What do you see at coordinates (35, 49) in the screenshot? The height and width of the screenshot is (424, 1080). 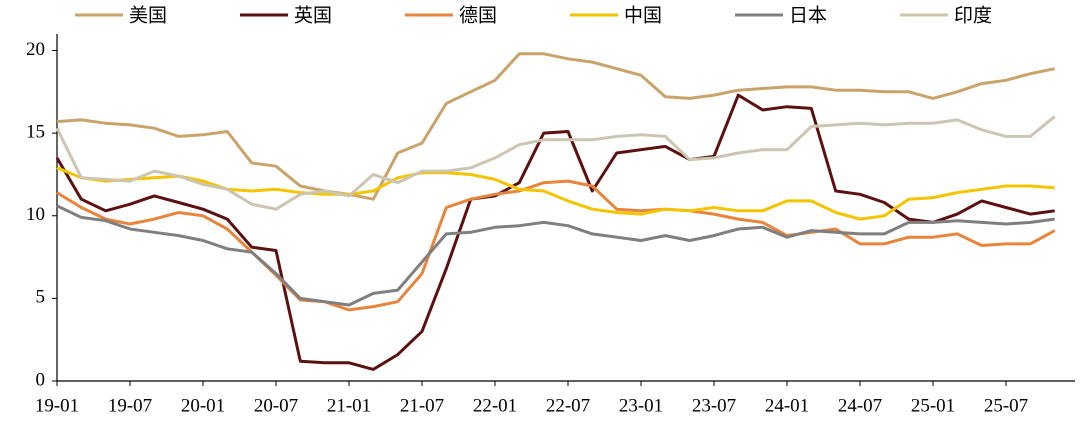 I see `y-tick-label: 20` at bounding box center [35, 49].